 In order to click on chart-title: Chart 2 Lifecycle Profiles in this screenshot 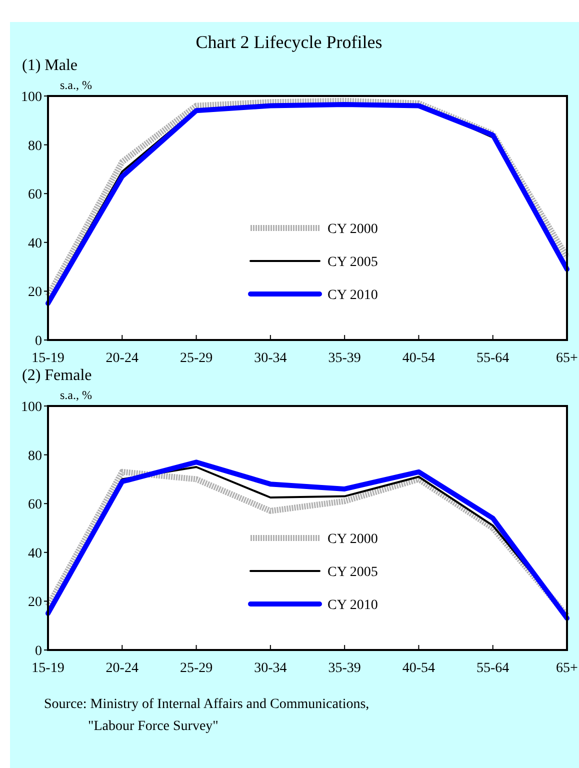, I will do `click(289, 42)`.